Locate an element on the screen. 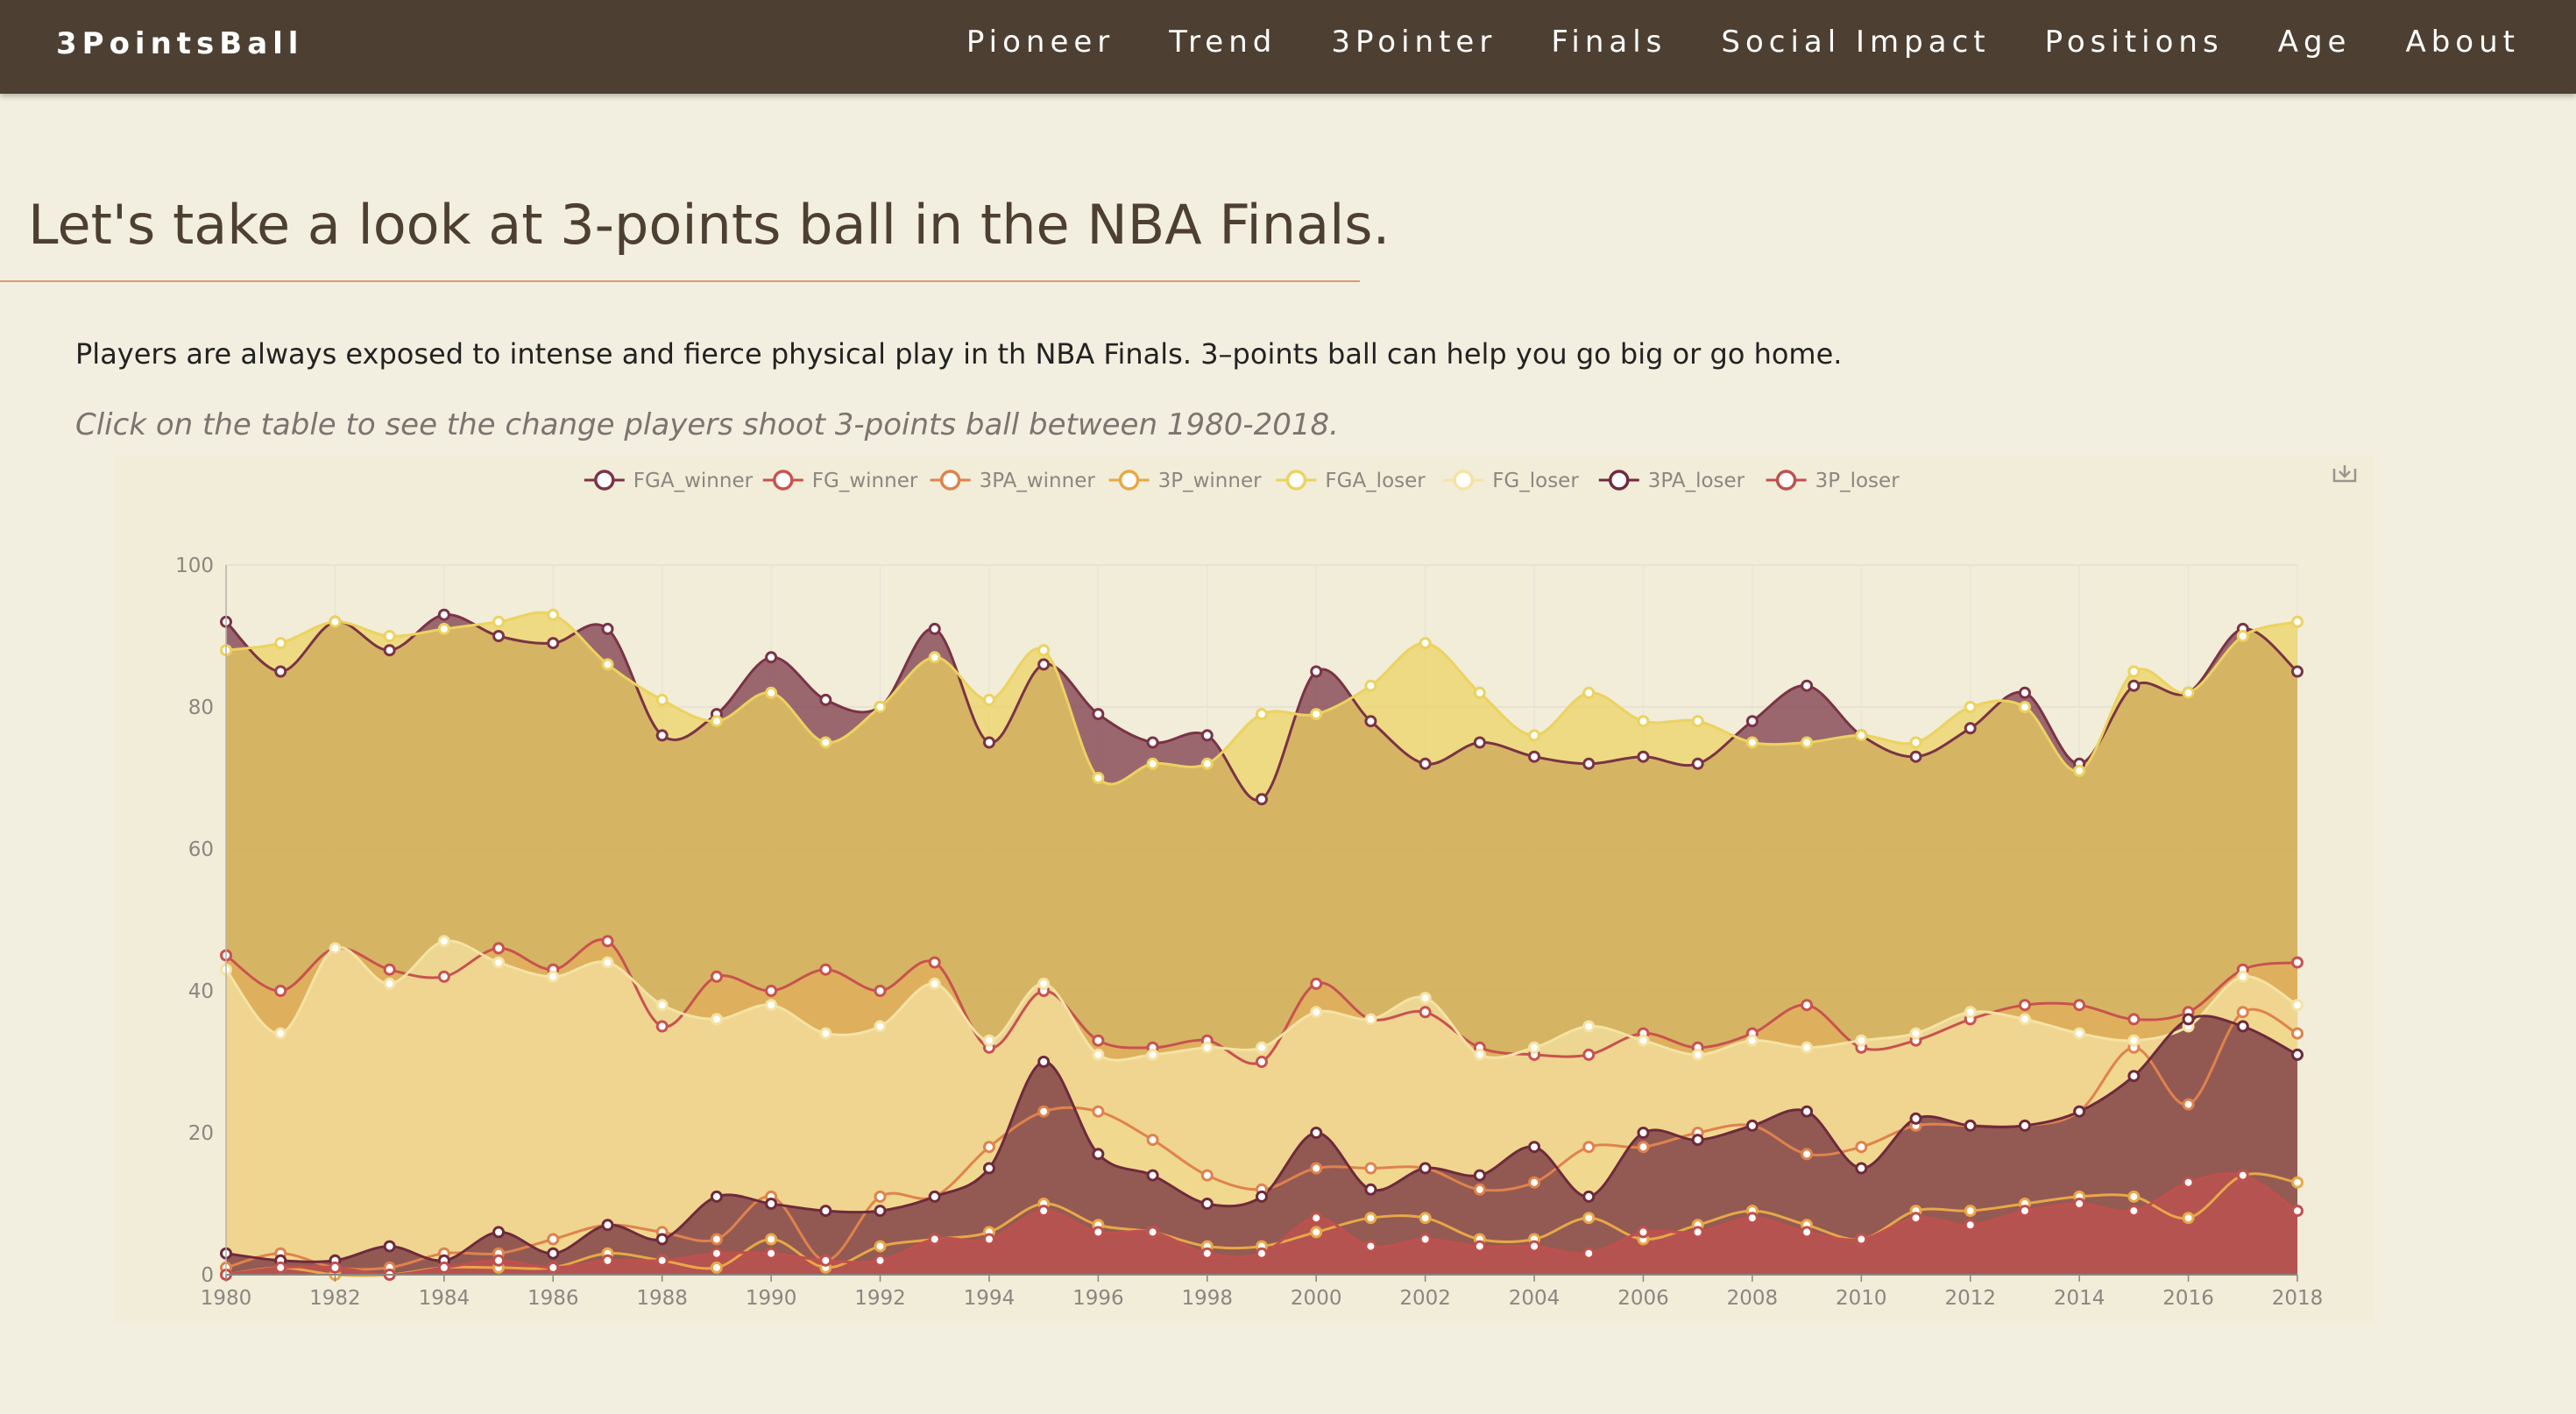  nav-link-age: Age is located at coordinates (2314, 42).